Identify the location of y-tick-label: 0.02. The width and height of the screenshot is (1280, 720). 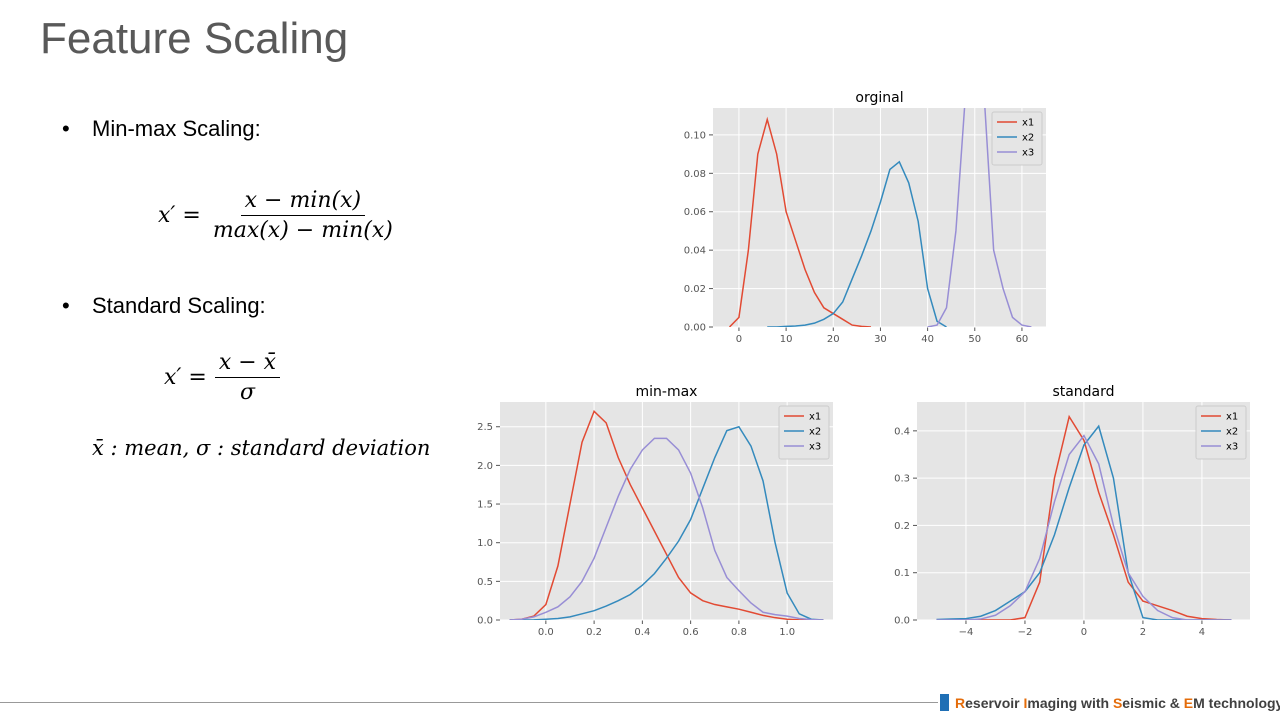
(695, 289).